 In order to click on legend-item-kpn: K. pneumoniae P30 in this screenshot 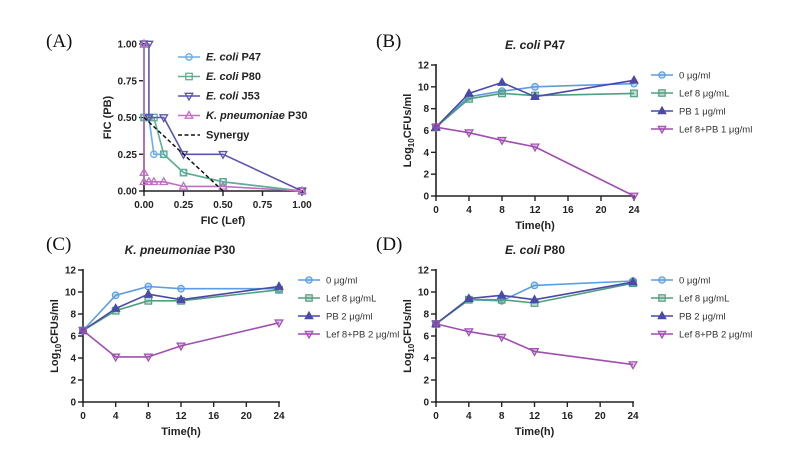, I will do `click(242, 116)`.